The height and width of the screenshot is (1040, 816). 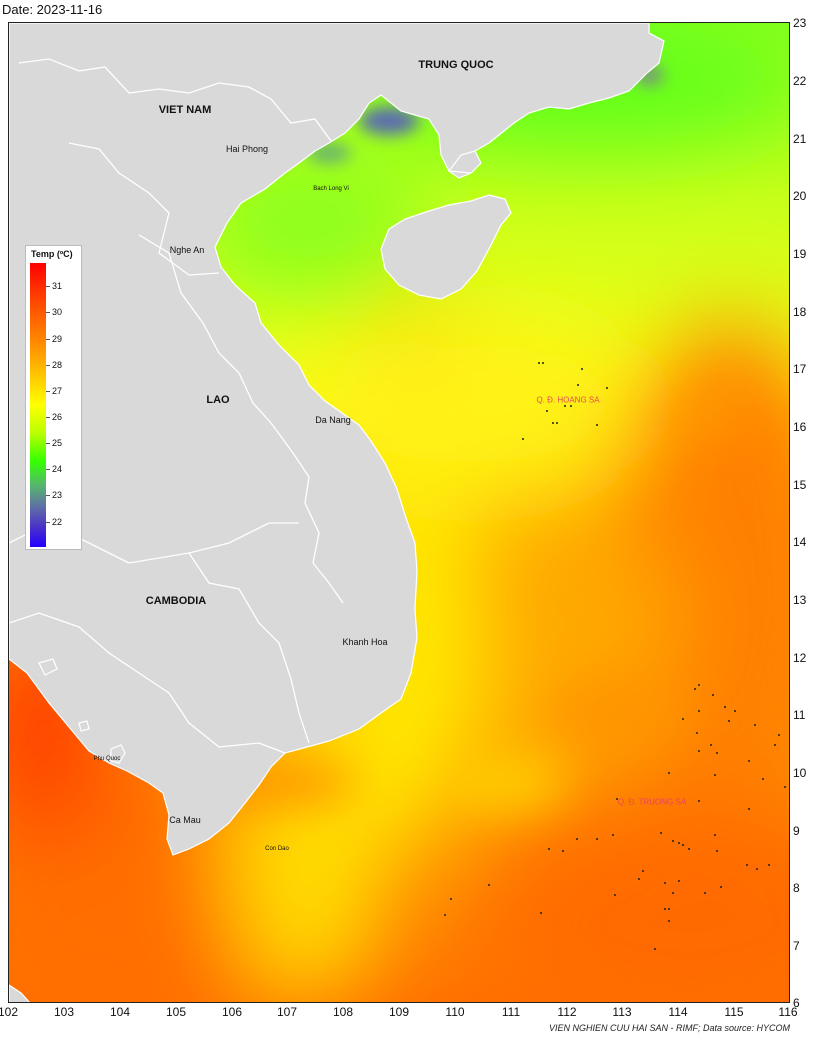 I want to click on x-tick-label: 107, so click(x=287, y=1012).